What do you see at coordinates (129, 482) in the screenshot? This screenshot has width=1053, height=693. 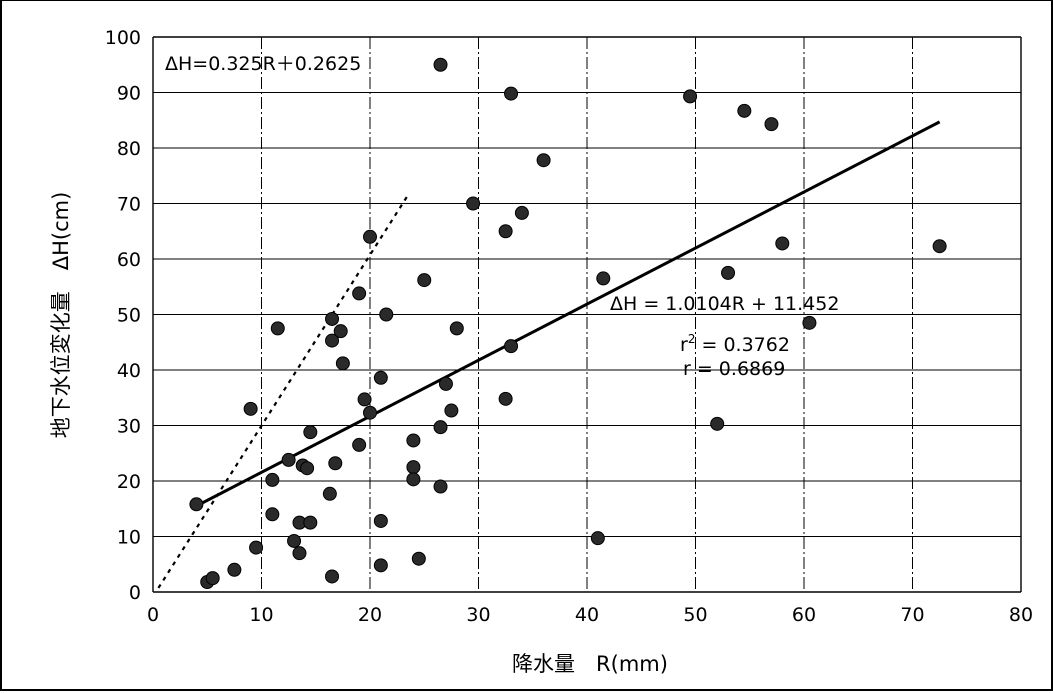 I see `y-tick-label: 20` at bounding box center [129, 482].